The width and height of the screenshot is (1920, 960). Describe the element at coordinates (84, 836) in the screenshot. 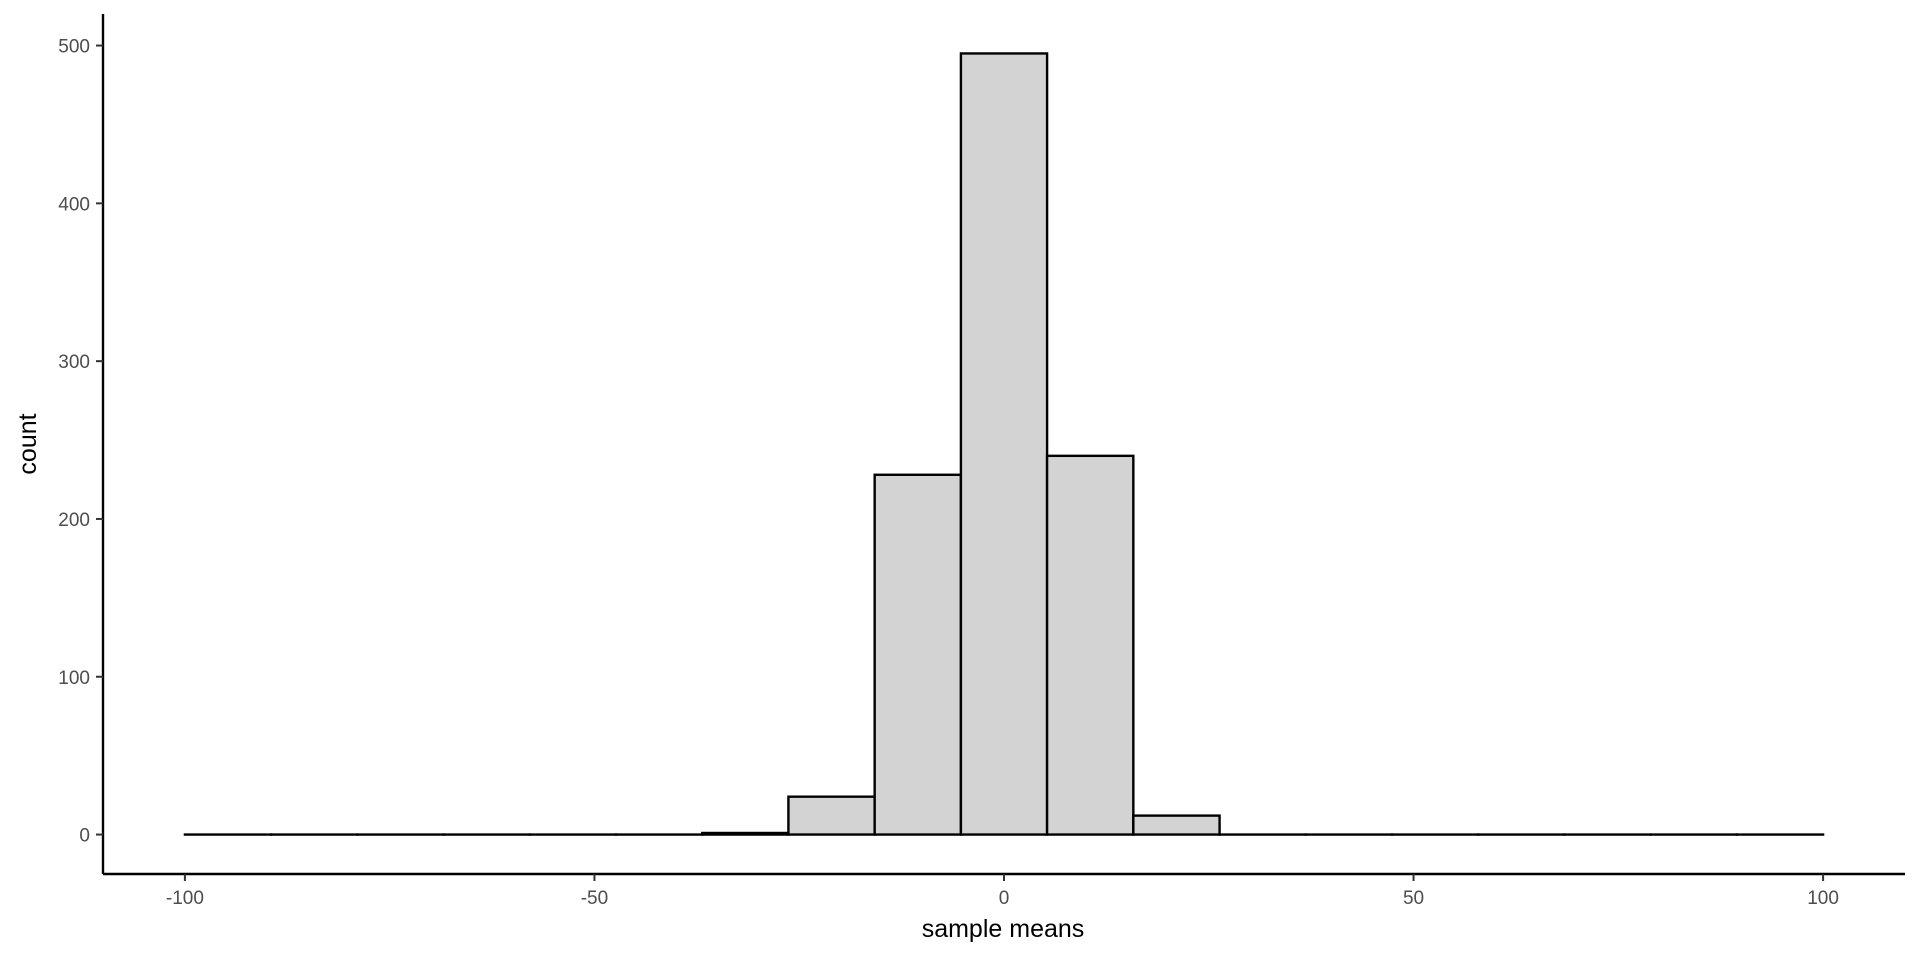

I see `y-tick-label: 0` at that location.